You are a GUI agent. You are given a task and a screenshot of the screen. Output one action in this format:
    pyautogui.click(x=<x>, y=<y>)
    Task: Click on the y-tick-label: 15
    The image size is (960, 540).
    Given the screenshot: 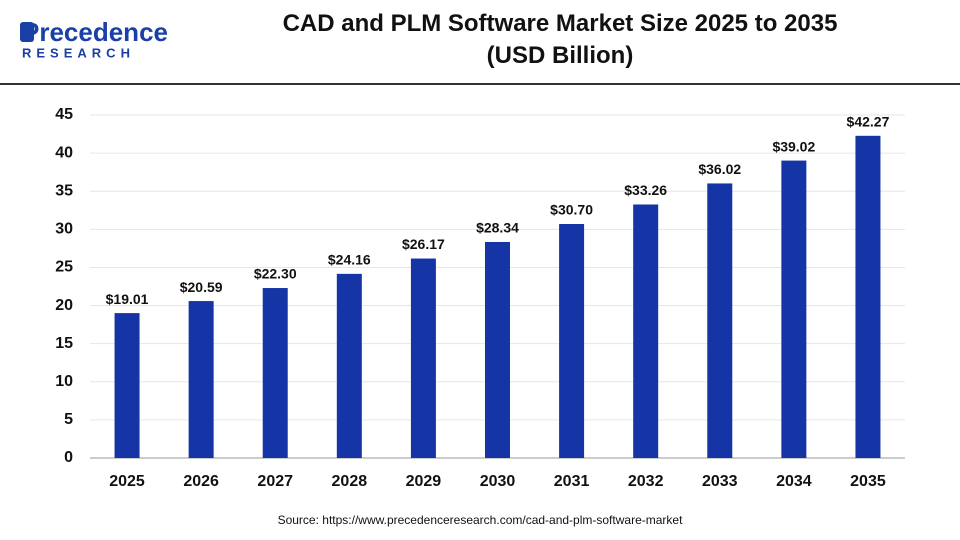 What is the action you would take?
    pyautogui.click(x=64, y=343)
    